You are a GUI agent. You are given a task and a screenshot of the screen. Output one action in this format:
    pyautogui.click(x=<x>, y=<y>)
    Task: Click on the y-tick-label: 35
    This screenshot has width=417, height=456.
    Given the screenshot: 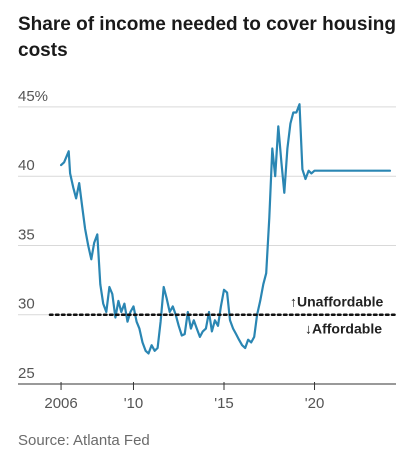 What is the action you would take?
    pyautogui.click(x=26, y=234)
    